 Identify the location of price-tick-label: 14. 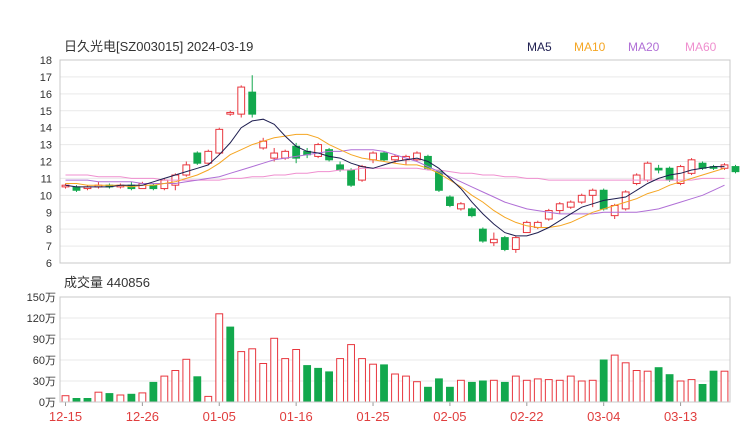
(46, 129).